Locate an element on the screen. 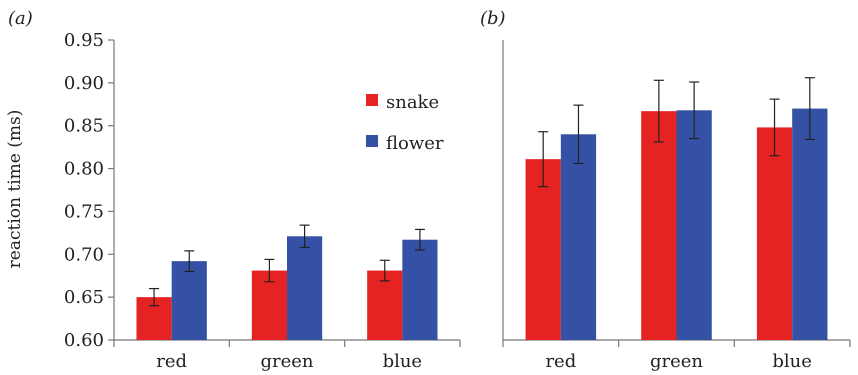 The width and height of the screenshot is (858, 375). bars-panel-a is located at coordinates (287, 282).